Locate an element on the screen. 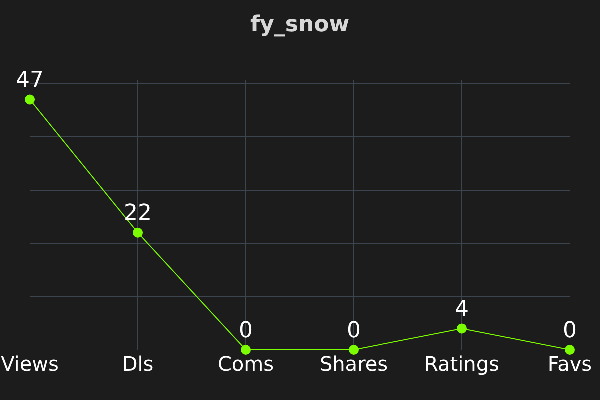 This screenshot has width=600, height=400. x-tick-label: Shares is located at coordinates (354, 364).